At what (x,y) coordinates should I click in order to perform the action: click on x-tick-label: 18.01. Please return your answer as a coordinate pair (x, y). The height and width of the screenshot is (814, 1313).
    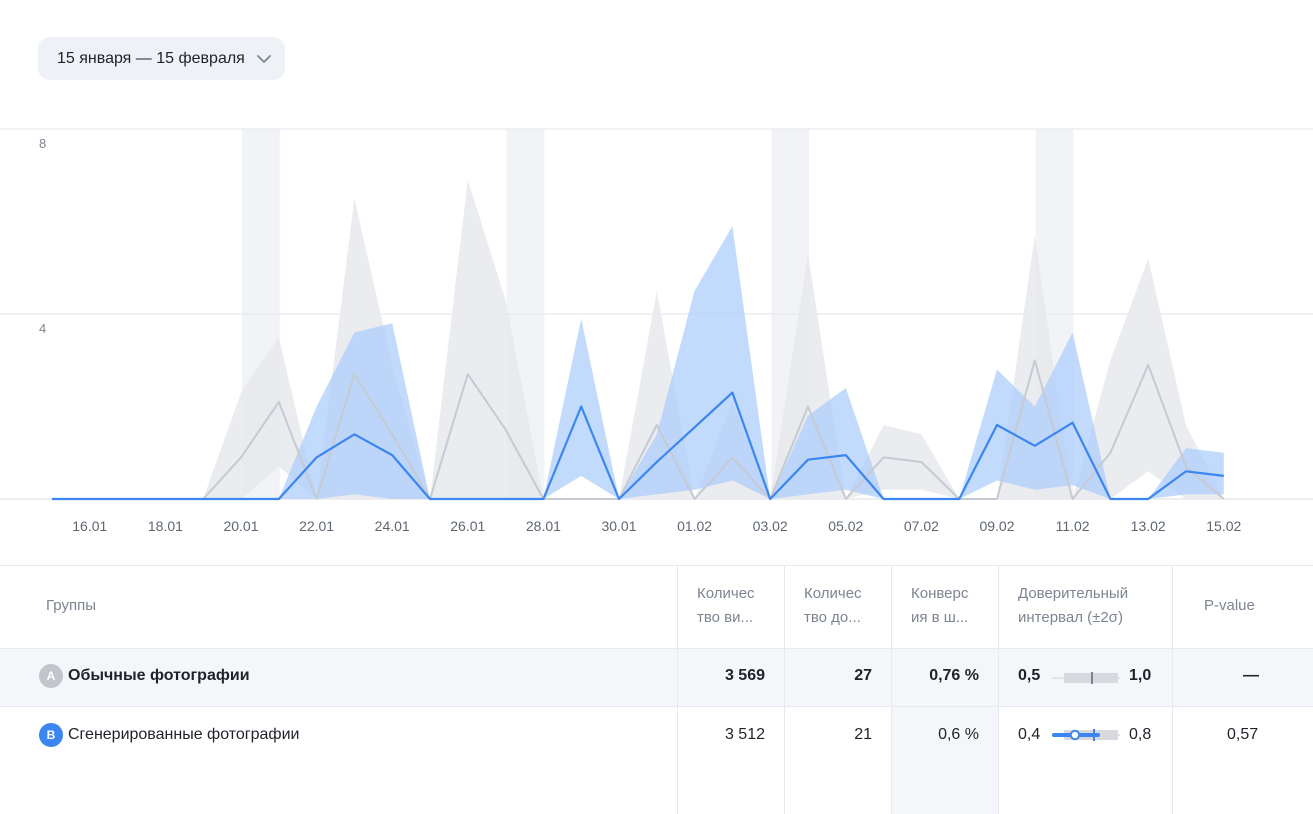
    Looking at the image, I should click on (165, 526).